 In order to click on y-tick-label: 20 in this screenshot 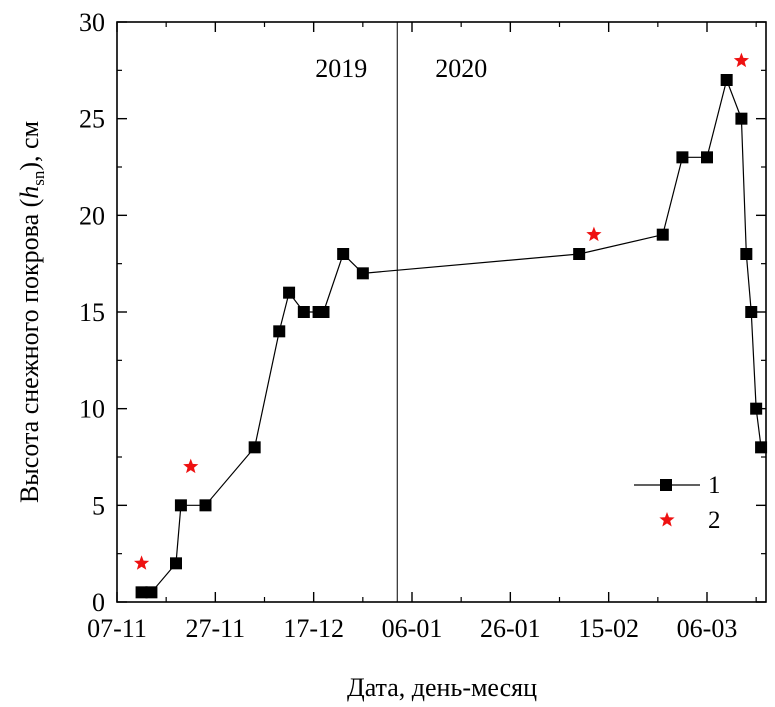, I will do `click(92, 215)`.